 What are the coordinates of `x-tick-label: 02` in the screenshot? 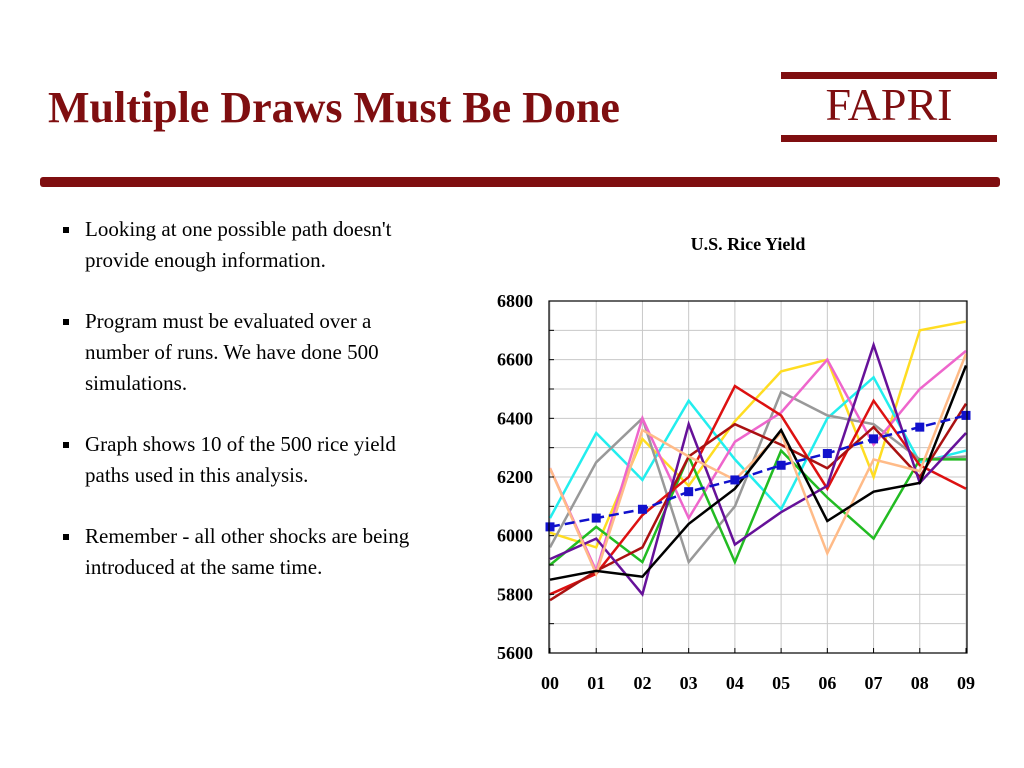 It's located at (642, 683).